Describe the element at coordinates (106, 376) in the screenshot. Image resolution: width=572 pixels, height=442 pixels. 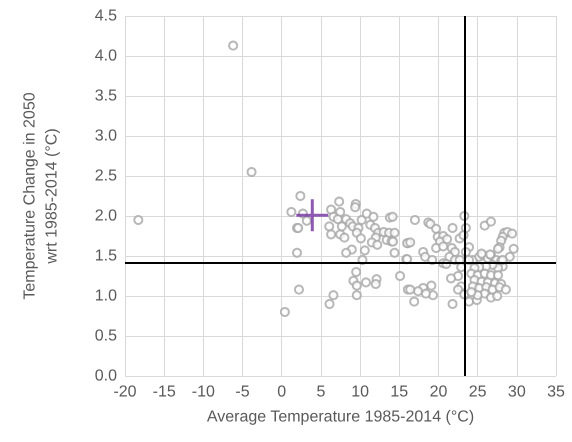
I see `y-tick-label: 0.0` at that location.